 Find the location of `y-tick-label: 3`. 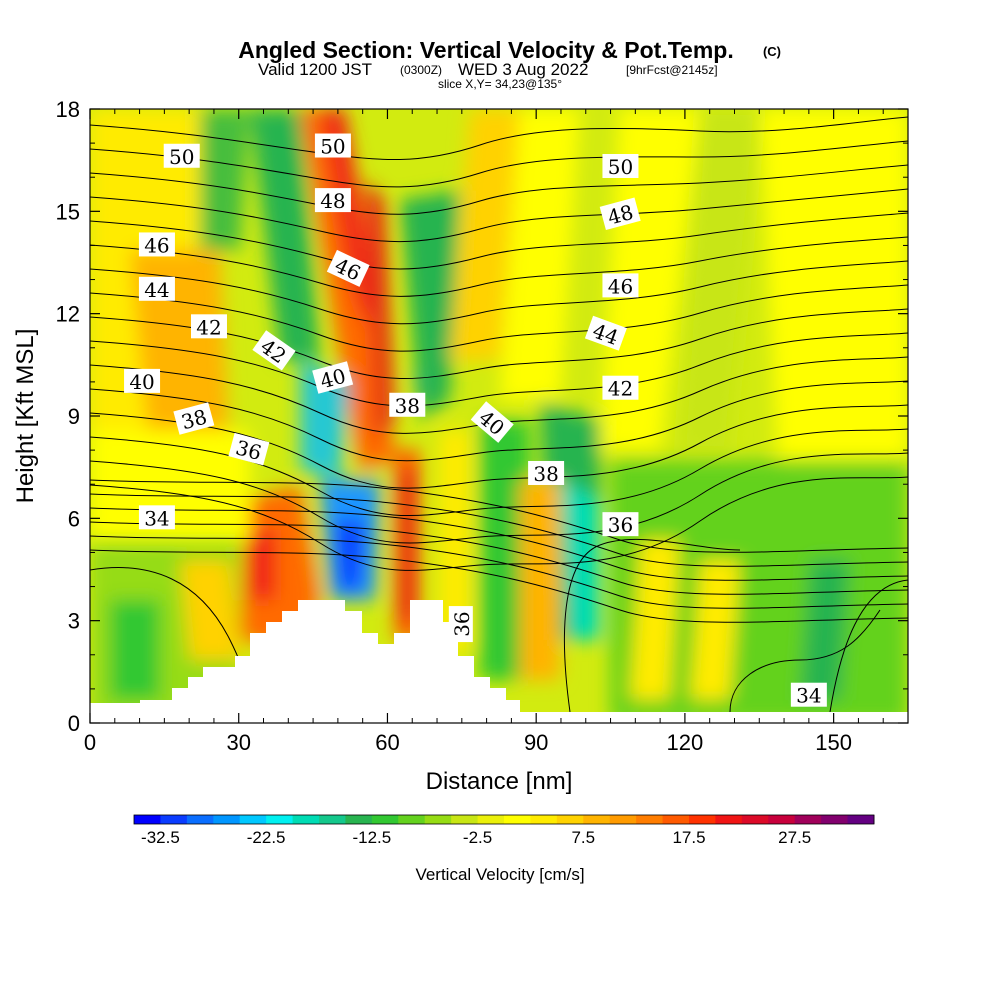

y-tick-label: 3 is located at coordinates (74, 621).